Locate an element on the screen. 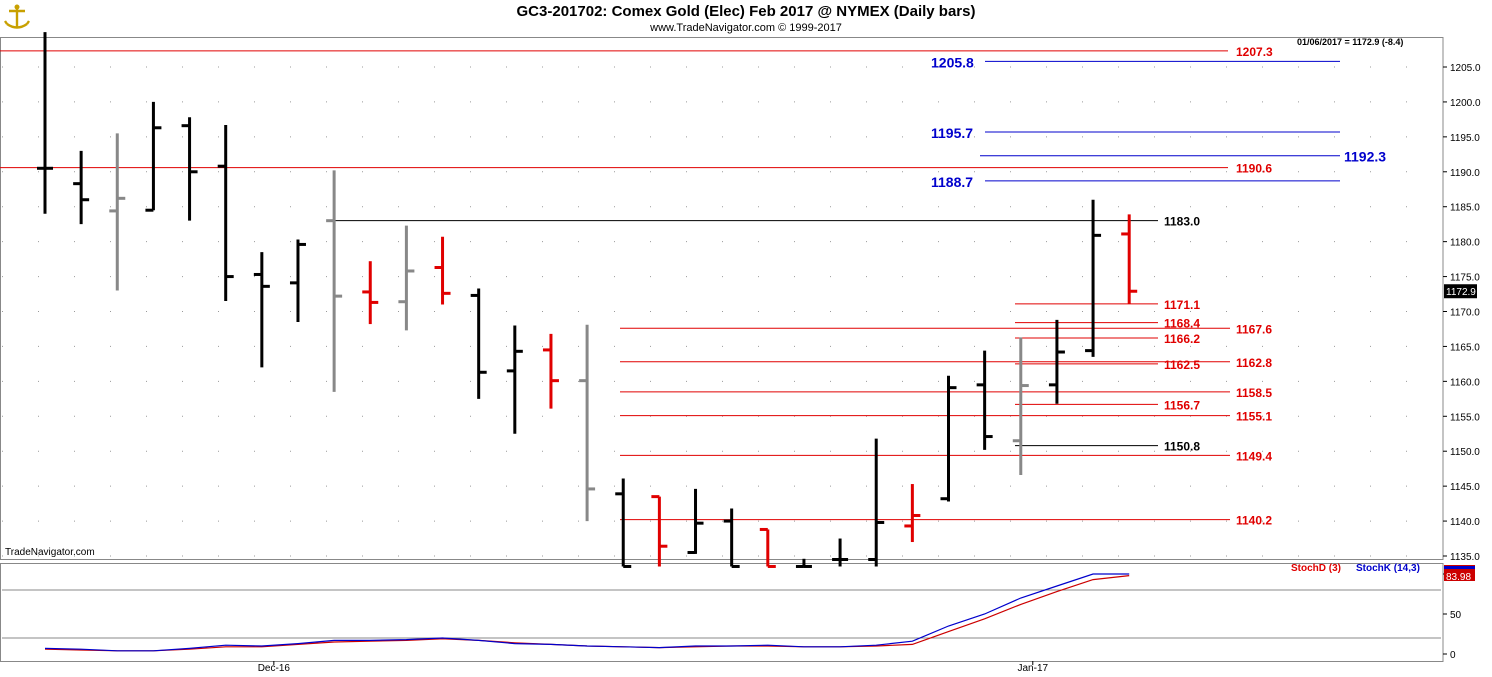  level-label: 1167.6 is located at coordinates (1254, 329).